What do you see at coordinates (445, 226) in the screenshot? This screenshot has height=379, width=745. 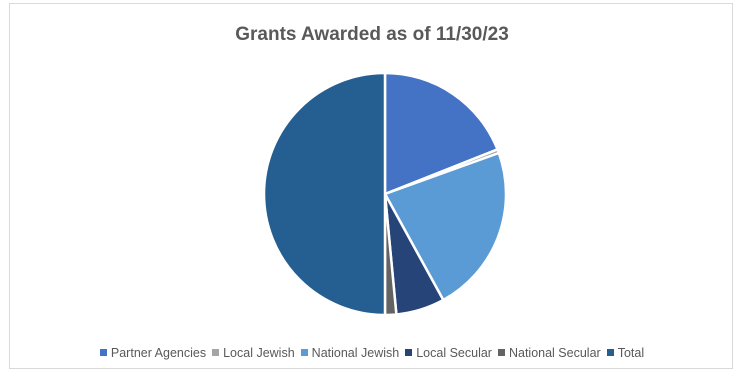 I see `pie-slice-national-jewish` at bounding box center [445, 226].